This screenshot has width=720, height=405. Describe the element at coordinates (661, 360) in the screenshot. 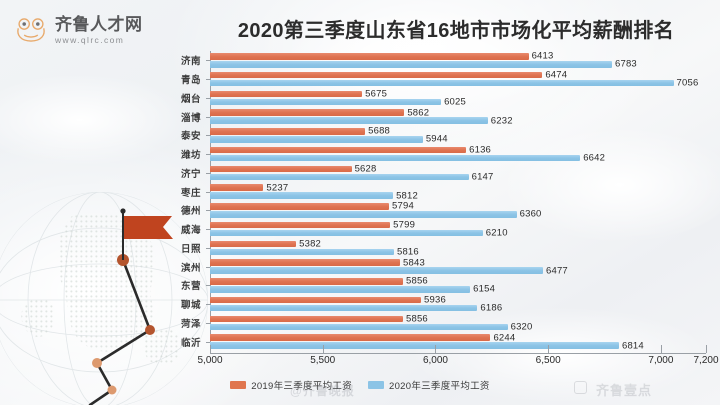

I see `x-axis-tick-label: 7,000` at that location.